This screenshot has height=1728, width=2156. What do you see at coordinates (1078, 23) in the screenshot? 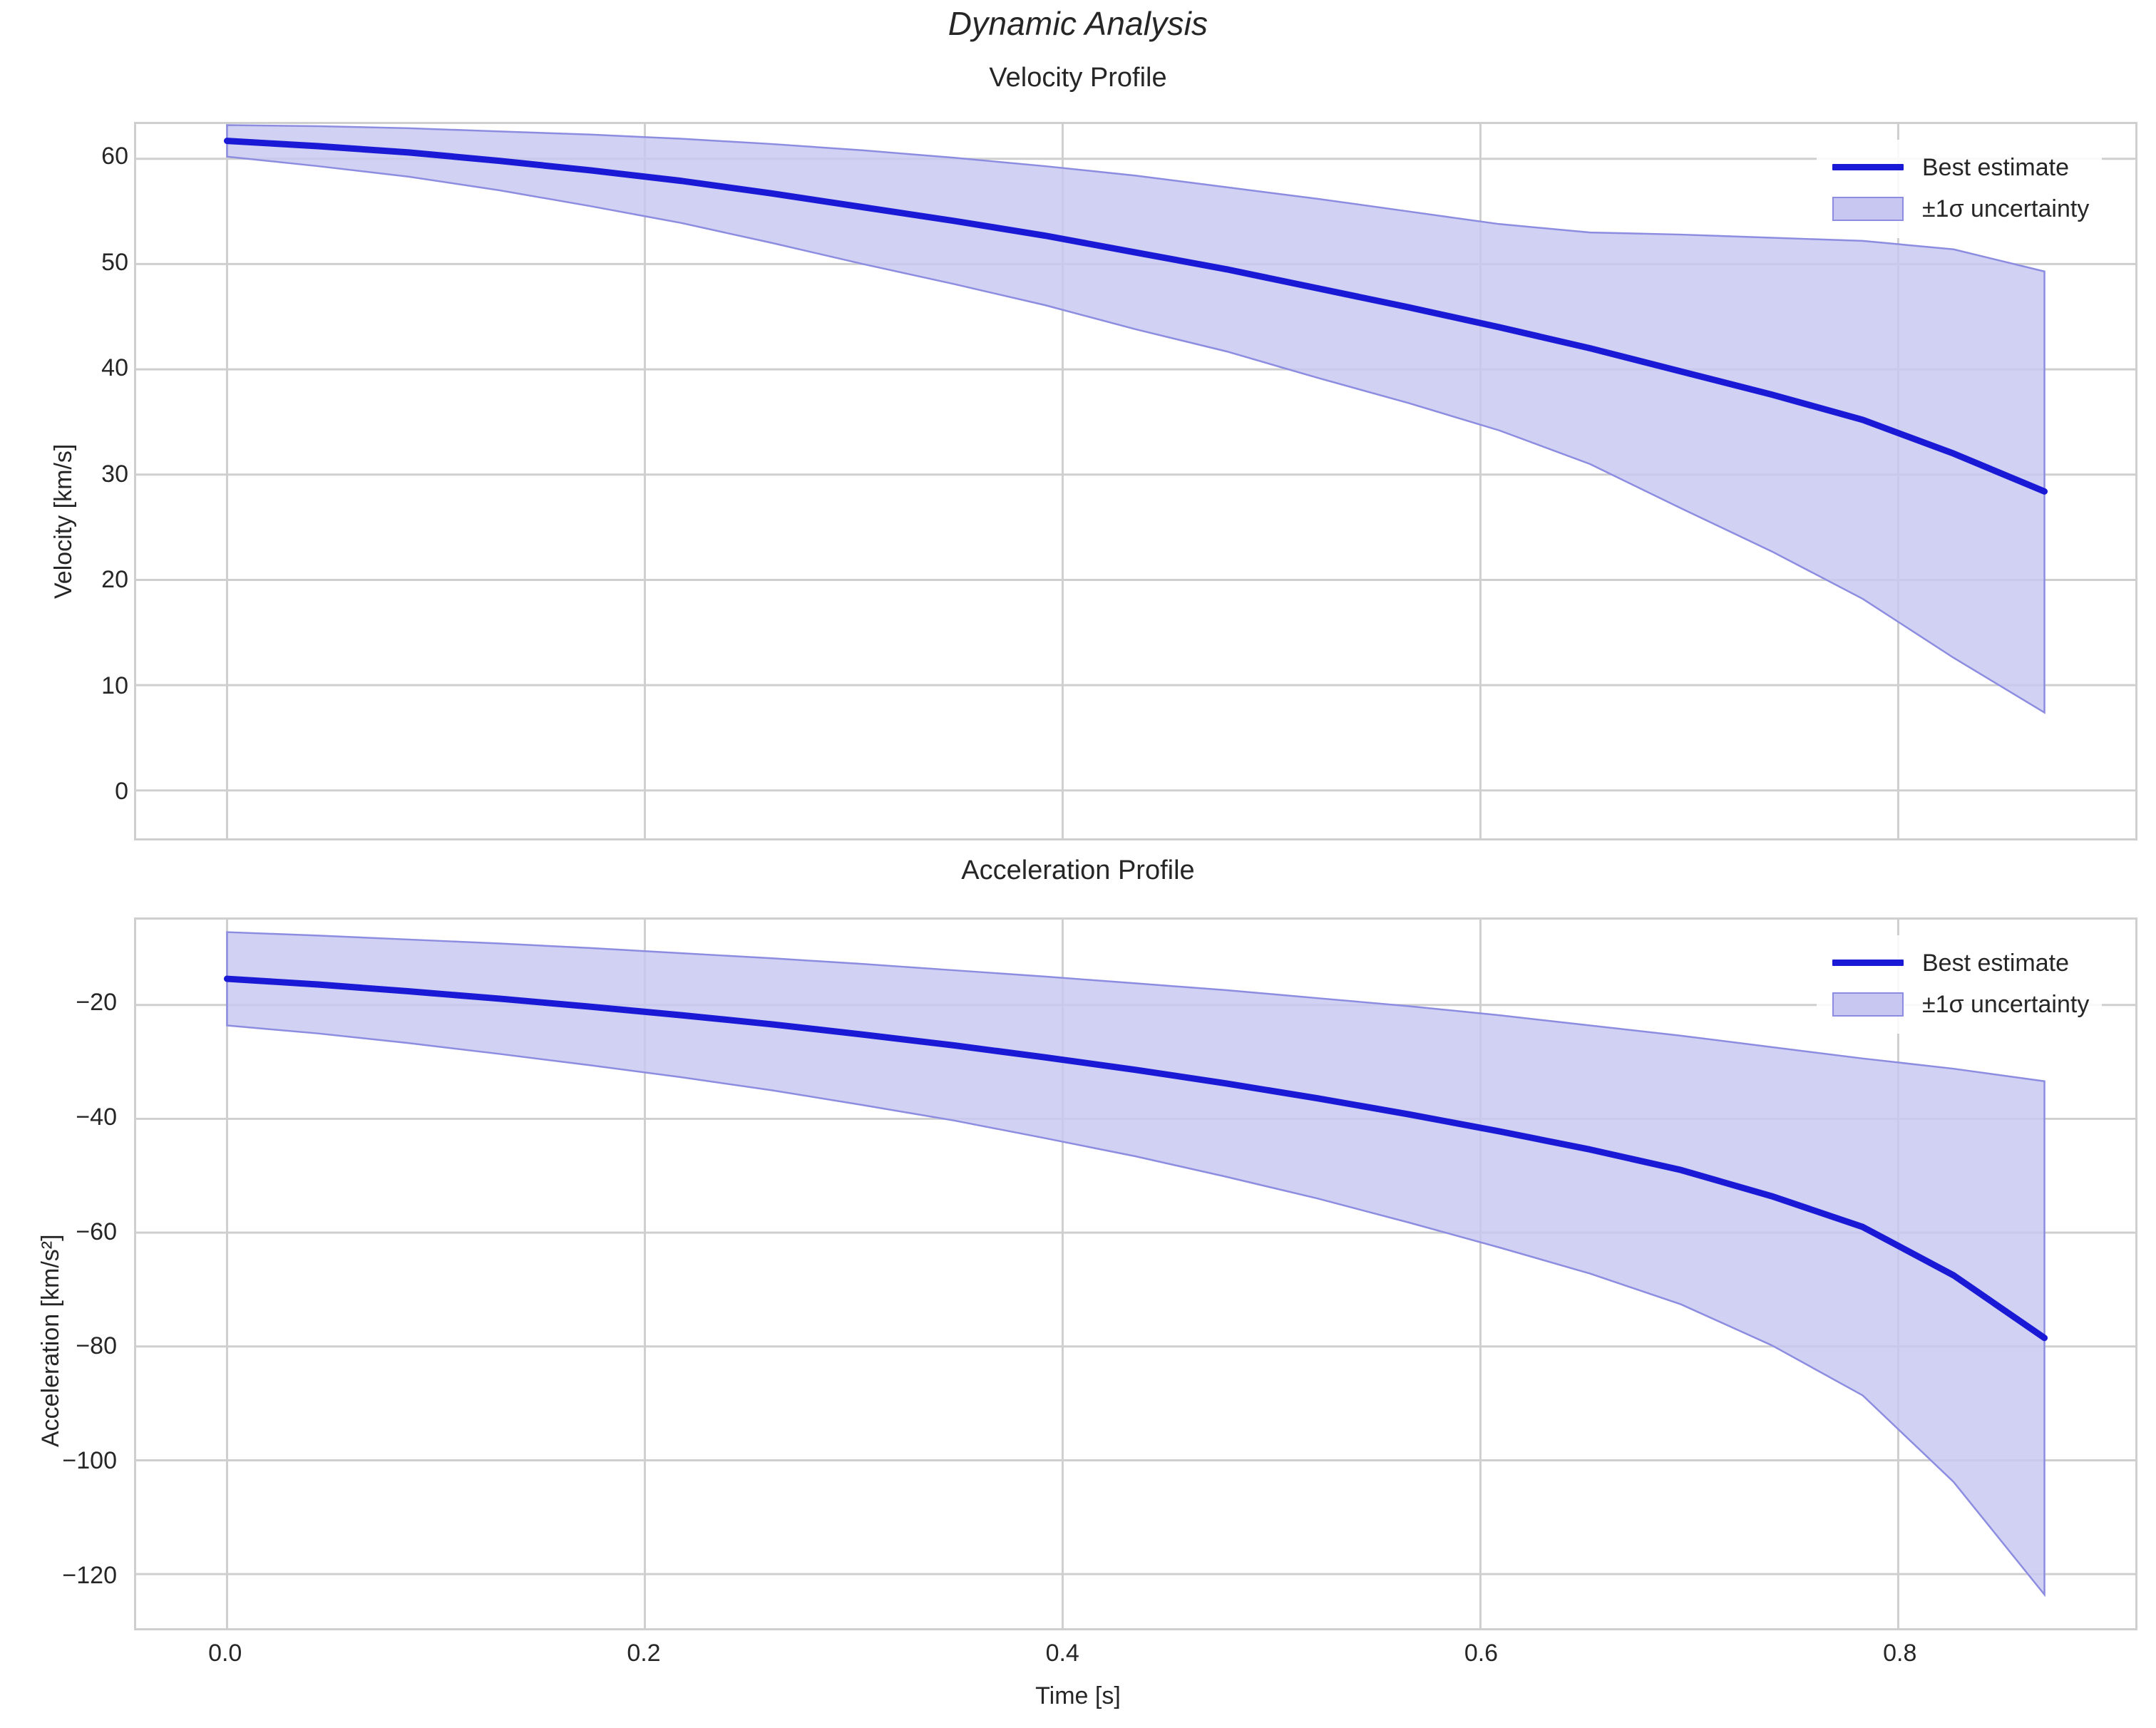
I see `figure-suptitle: Dynamic Analysis` at bounding box center [1078, 23].